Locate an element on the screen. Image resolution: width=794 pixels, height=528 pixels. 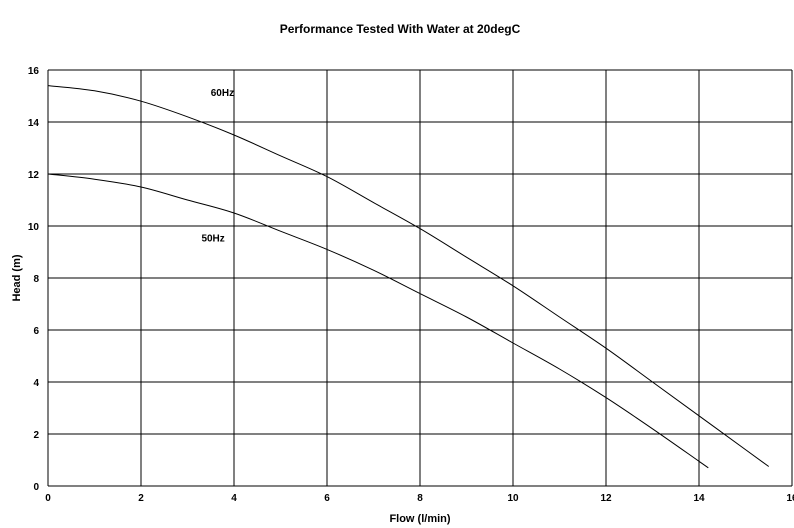
y-tick-label: 14 is located at coordinates (34, 123).